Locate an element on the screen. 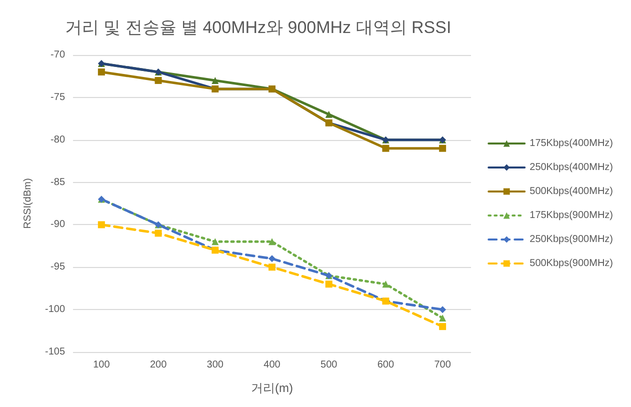  chart-title: 거리 및 전송율 별 400MHz와 900MHz 대역의 RSSI is located at coordinates (258, 27).